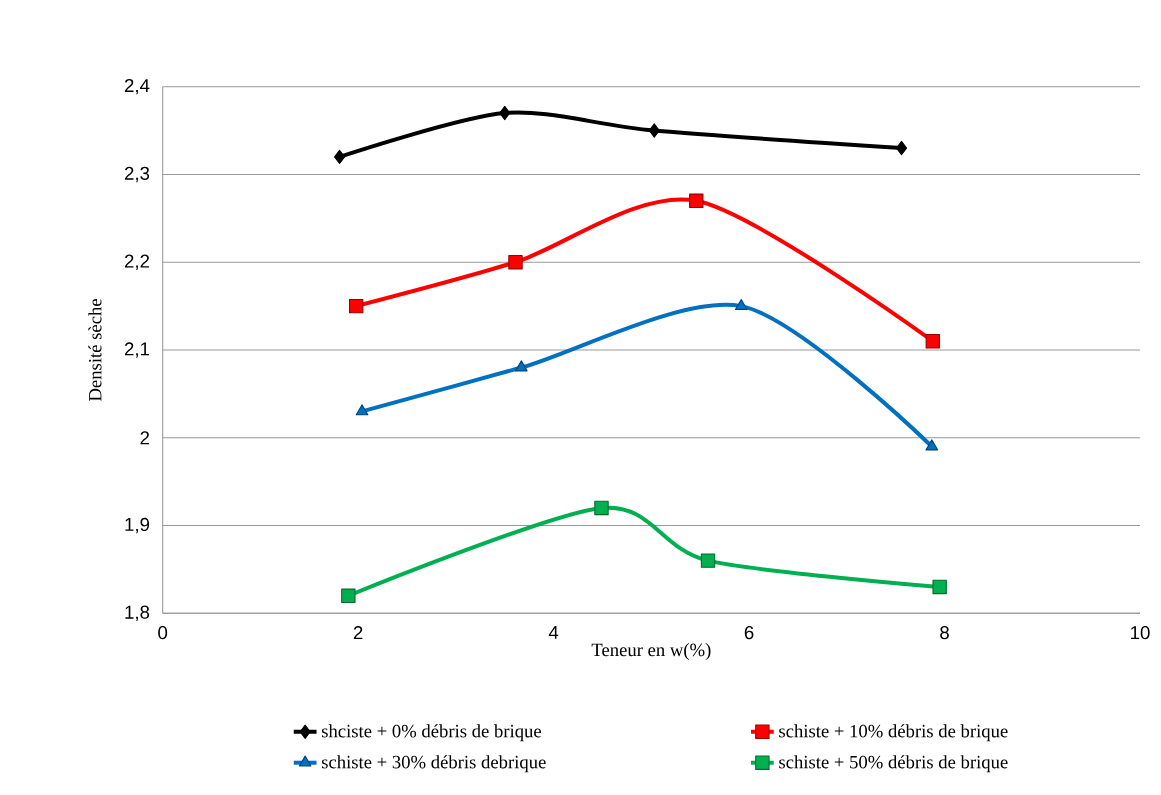 The image size is (1161, 795). Describe the element at coordinates (163, 633) in the screenshot. I see `x-tick-label: 0` at that location.